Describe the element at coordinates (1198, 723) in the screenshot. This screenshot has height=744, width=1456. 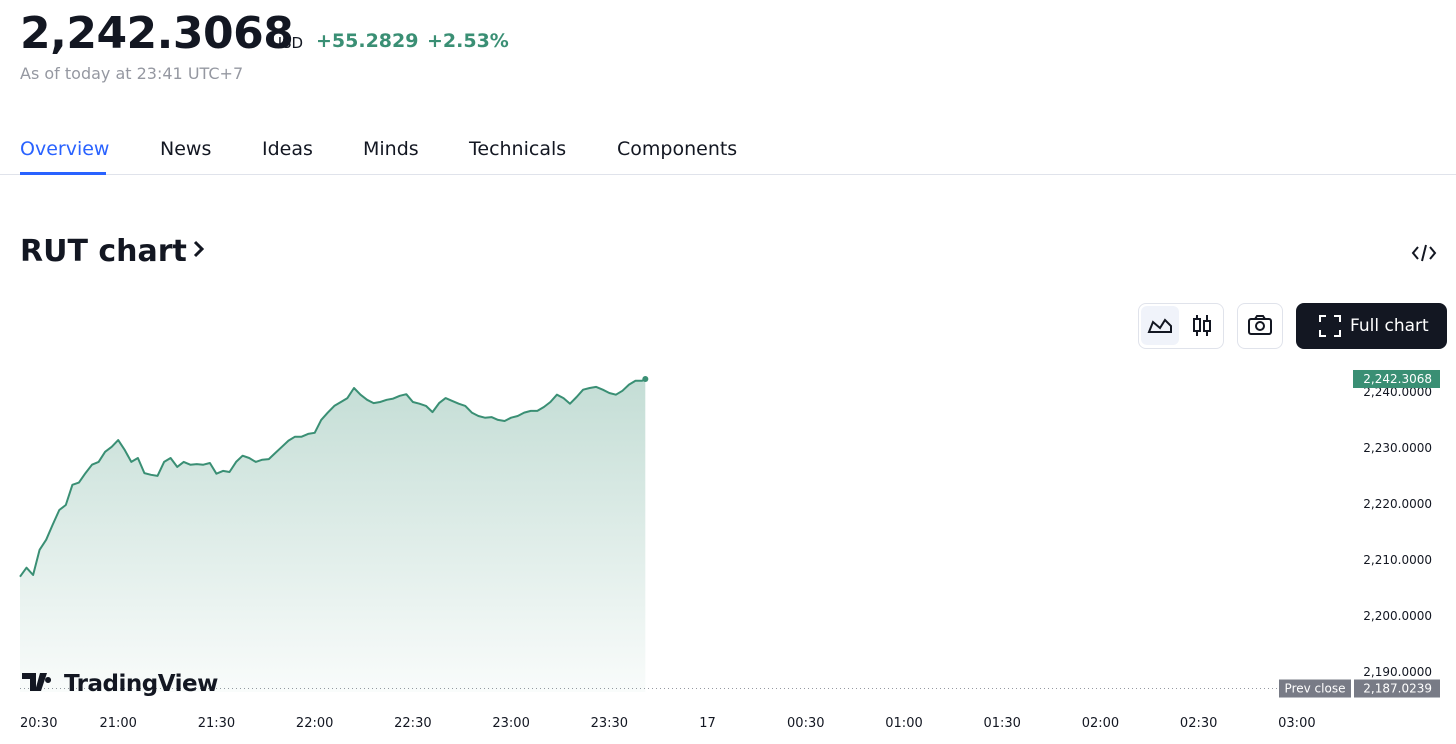
I see `x-tick-label: 02:30` at that location.